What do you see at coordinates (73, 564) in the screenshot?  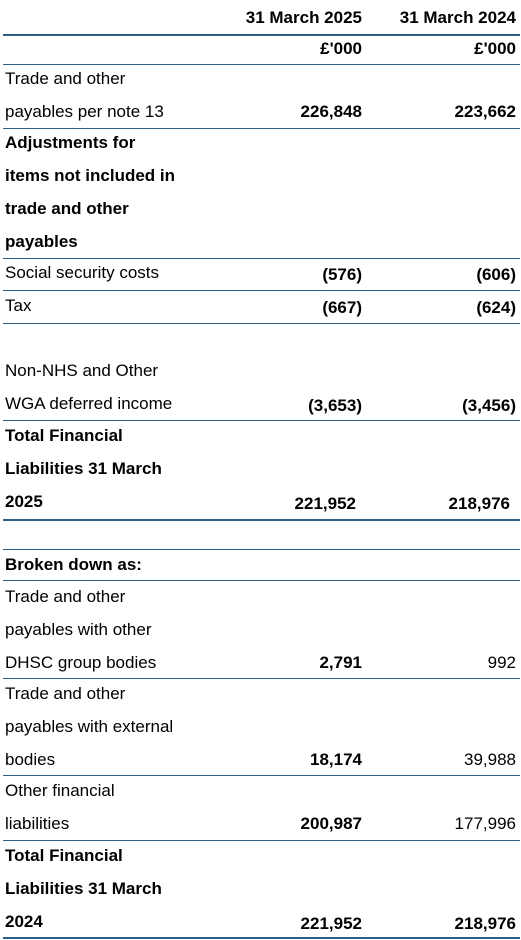 I see `section-heading: Broken down as:` at bounding box center [73, 564].